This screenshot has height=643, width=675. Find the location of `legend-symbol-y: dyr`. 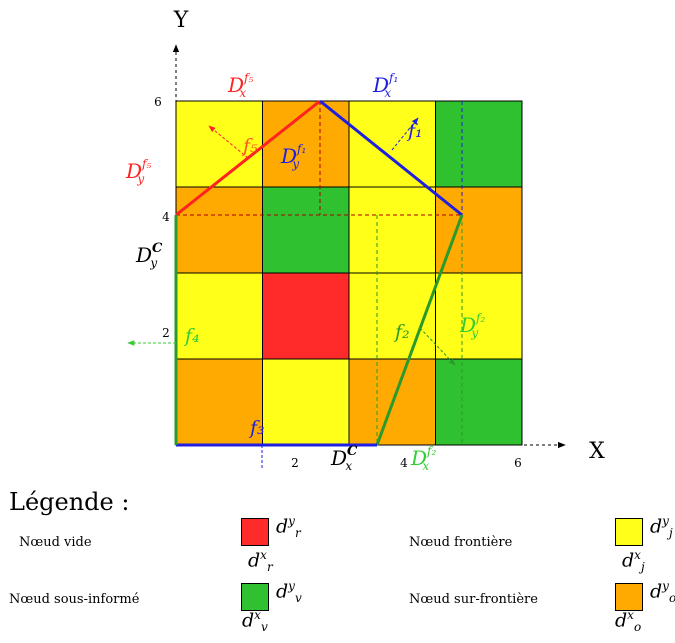

legend-symbol-y: dyr is located at coordinates (288, 527).